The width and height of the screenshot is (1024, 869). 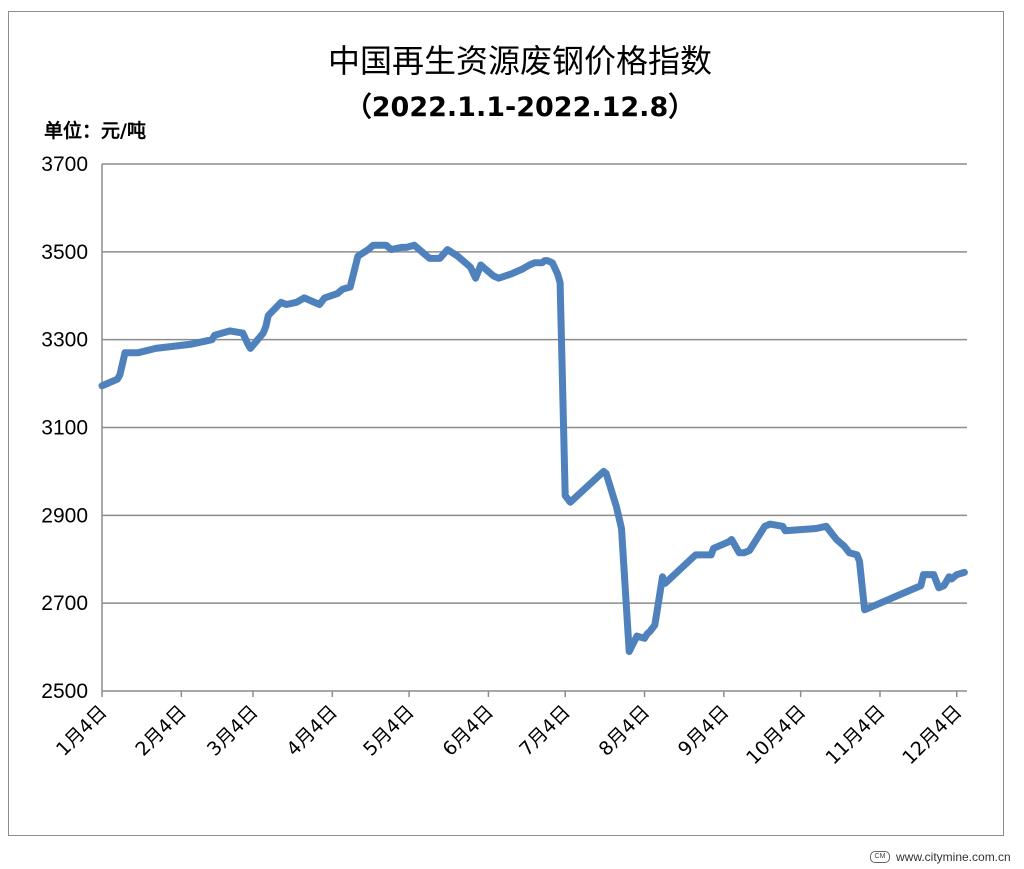 What do you see at coordinates (64, 691) in the screenshot?
I see `y-tick-label: 2500` at bounding box center [64, 691].